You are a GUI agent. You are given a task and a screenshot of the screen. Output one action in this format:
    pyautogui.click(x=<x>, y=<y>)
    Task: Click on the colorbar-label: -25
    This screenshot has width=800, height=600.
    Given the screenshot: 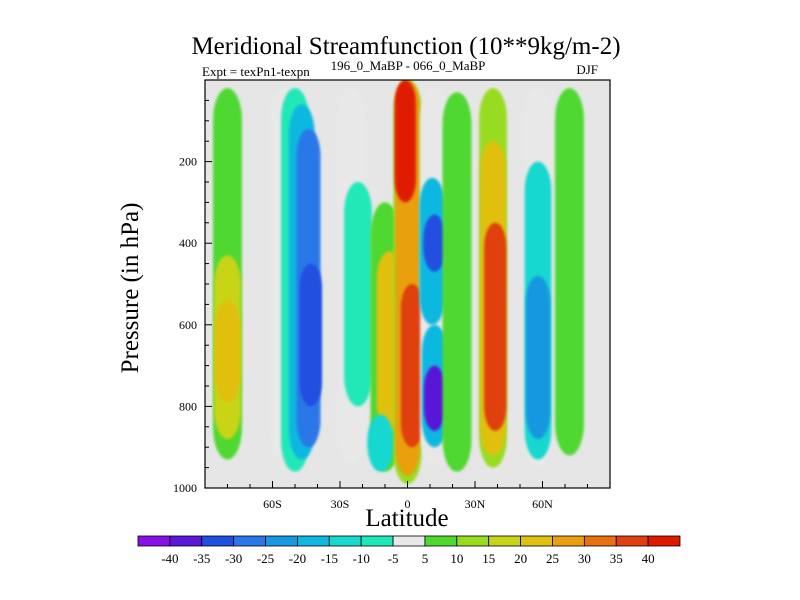 What is the action you would take?
    pyautogui.click(x=265, y=558)
    